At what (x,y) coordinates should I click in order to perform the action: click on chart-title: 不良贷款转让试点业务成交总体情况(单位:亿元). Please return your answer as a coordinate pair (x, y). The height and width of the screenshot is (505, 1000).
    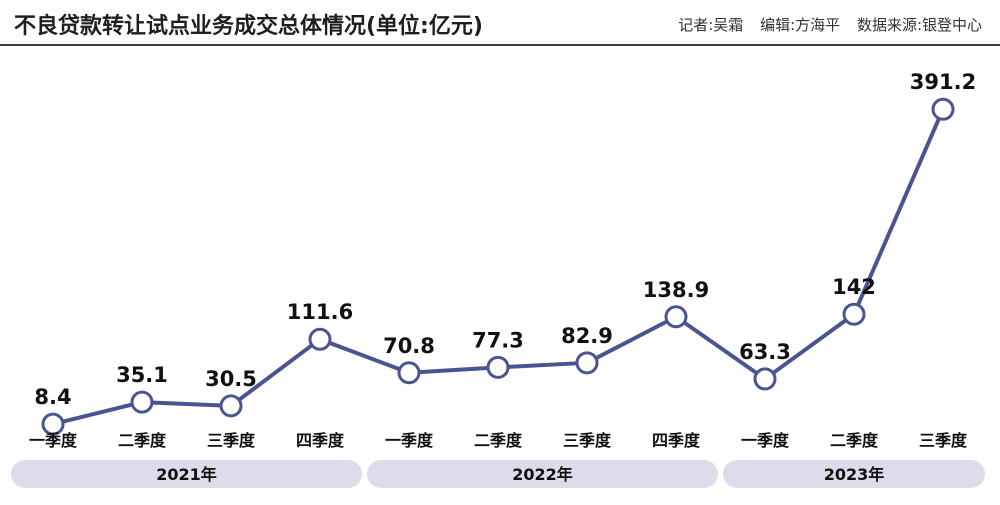
    Looking at the image, I should click on (248, 26).